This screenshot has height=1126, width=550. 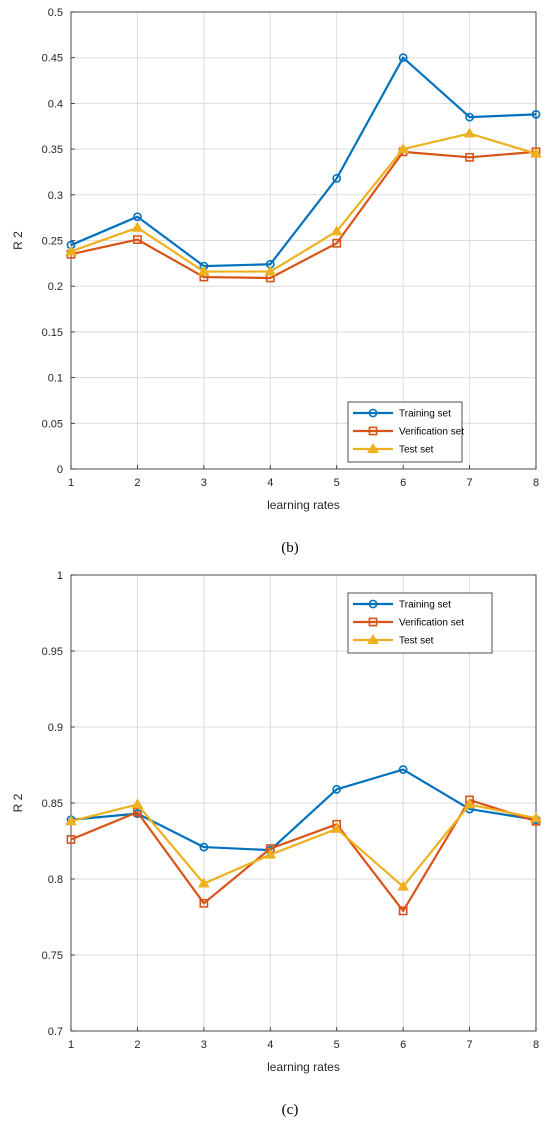 I want to click on y-tick-label: 0.85, so click(x=52, y=804).